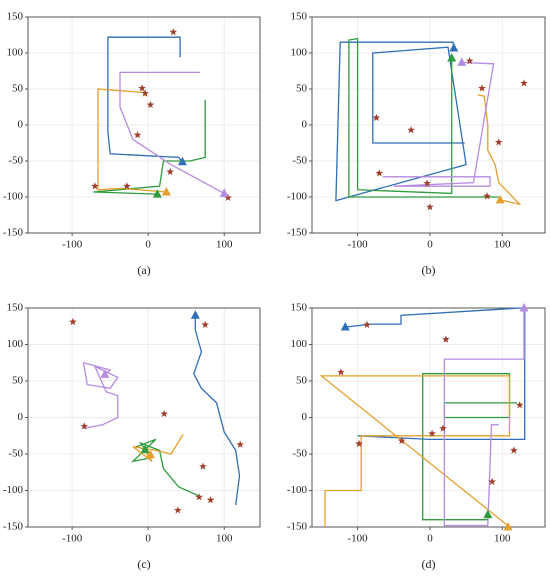 This screenshot has width=550, height=582. What do you see at coordinates (143, 564) in the screenshot?
I see `caption: (c)` at bounding box center [143, 564].